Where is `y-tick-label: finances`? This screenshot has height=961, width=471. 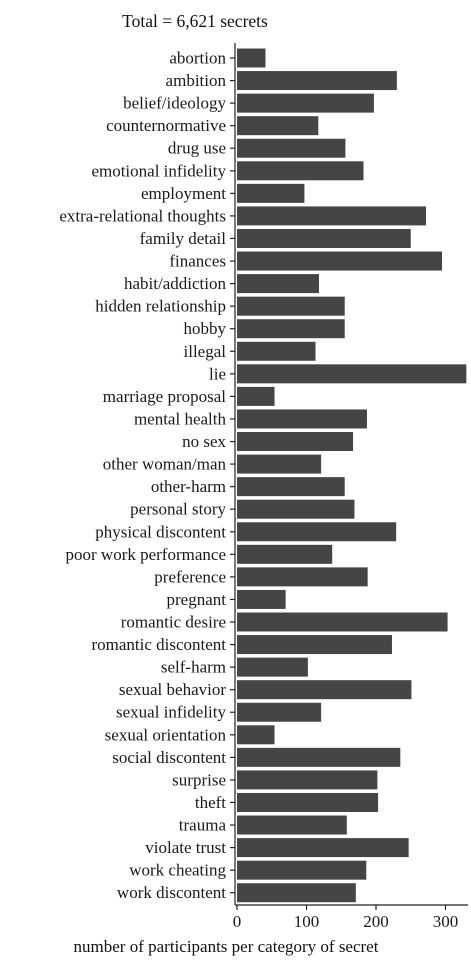 y-tick-label: finances is located at coordinates (197, 261).